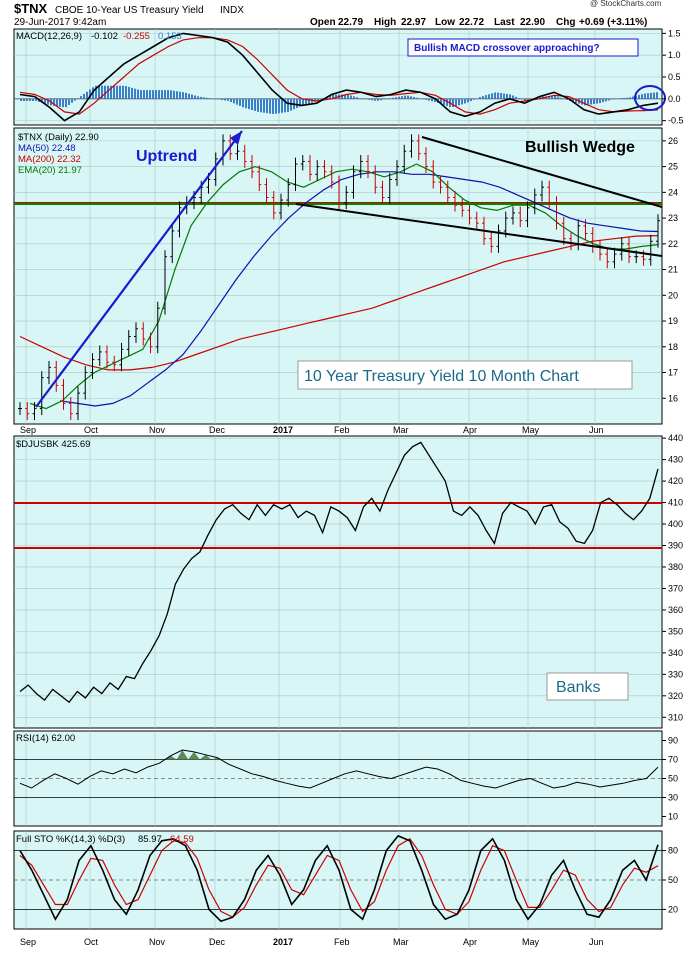  Describe the element at coordinates (338, 778) in the screenshot. I see `rsi-grid` at that location.